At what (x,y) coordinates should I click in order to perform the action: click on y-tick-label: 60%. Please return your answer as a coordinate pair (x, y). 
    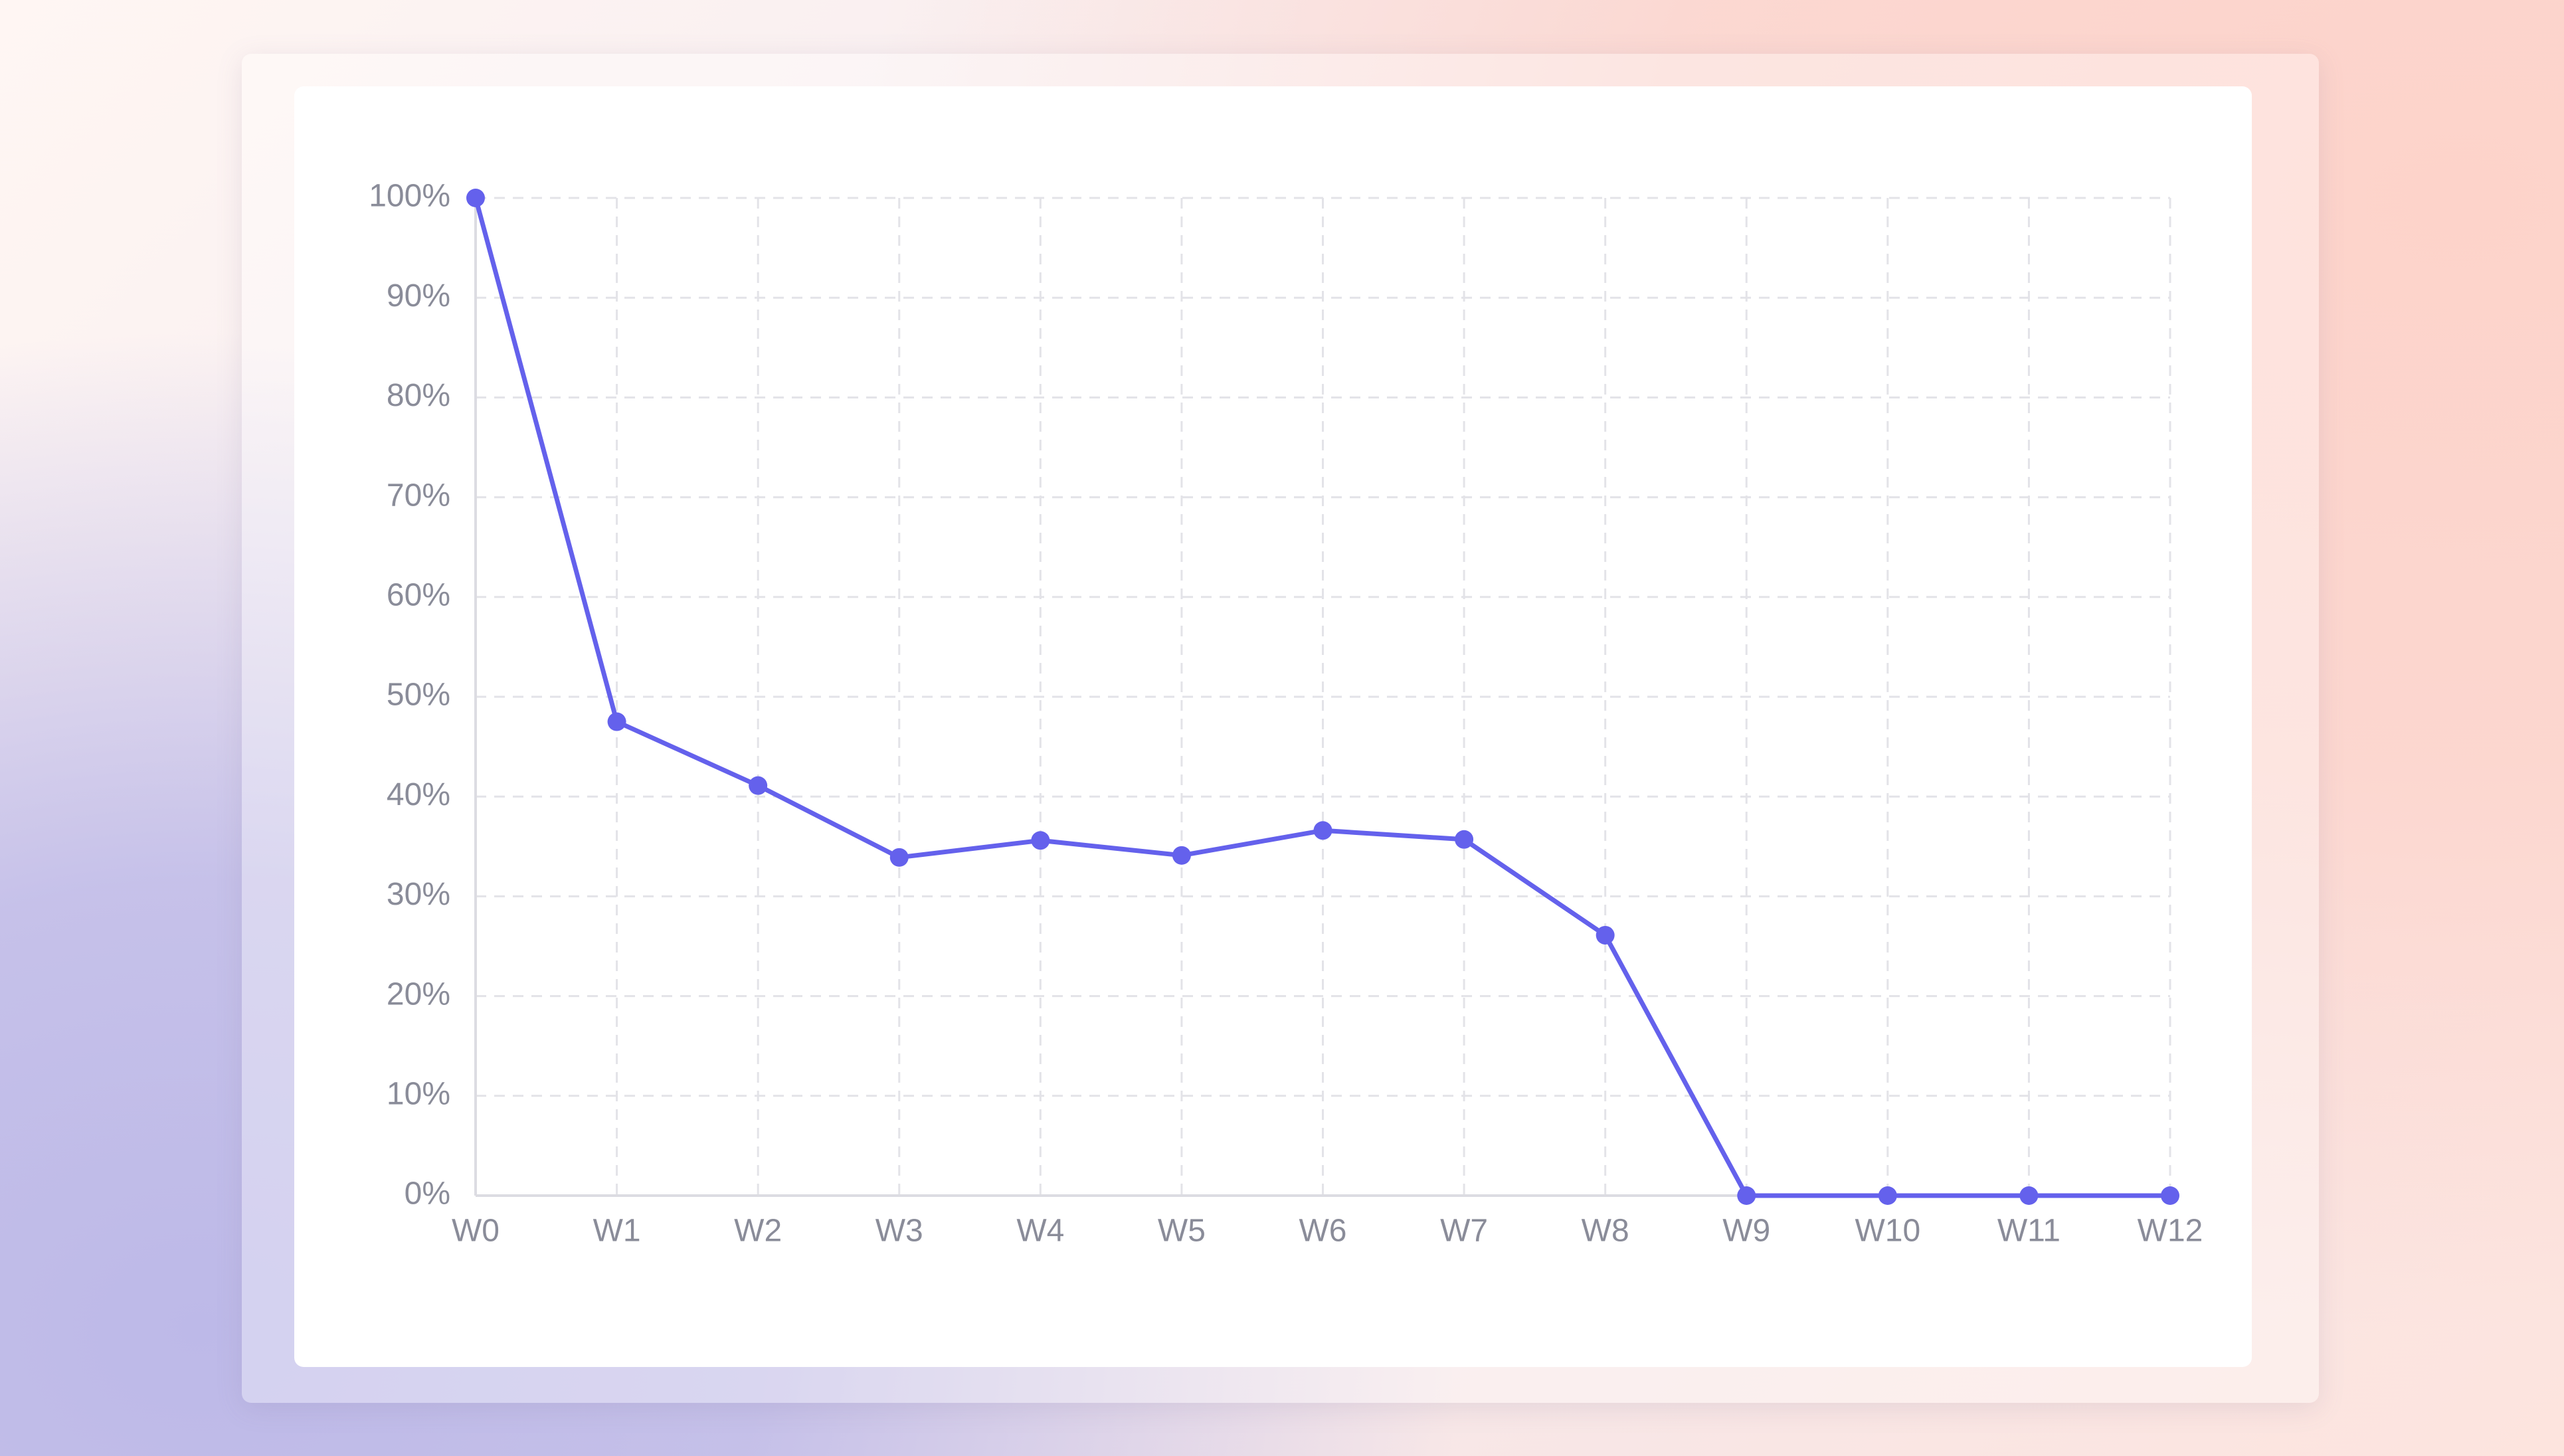
    Looking at the image, I should click on (418, 594).